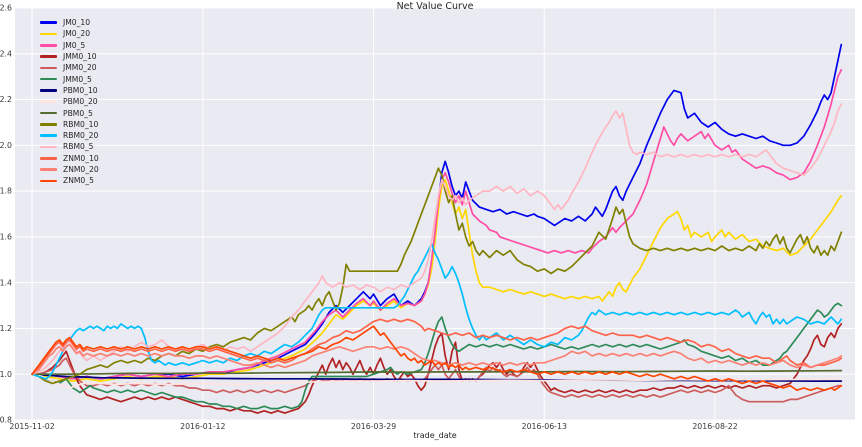 The height and width of the screenshot is (447, 862). I want to click on y-tick-label: 1.4, so click(6, 282).